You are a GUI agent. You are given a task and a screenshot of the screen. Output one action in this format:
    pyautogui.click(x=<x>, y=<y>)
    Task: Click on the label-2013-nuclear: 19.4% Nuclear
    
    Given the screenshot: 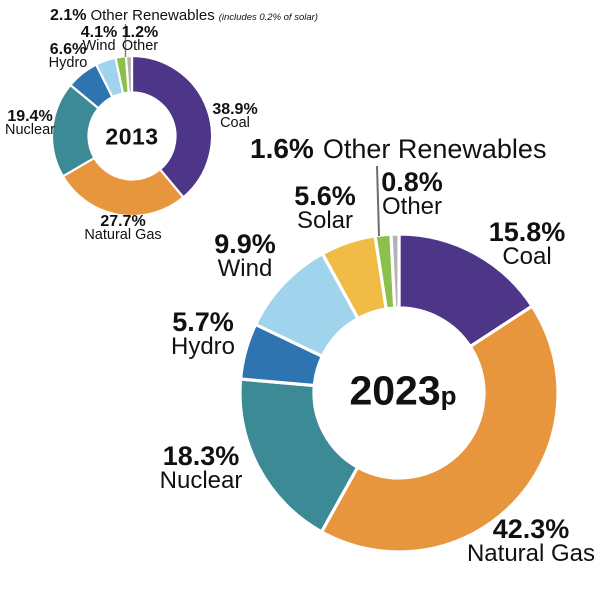 What is the action you would take?
    pyautogui.click(x=30, y=123)
    